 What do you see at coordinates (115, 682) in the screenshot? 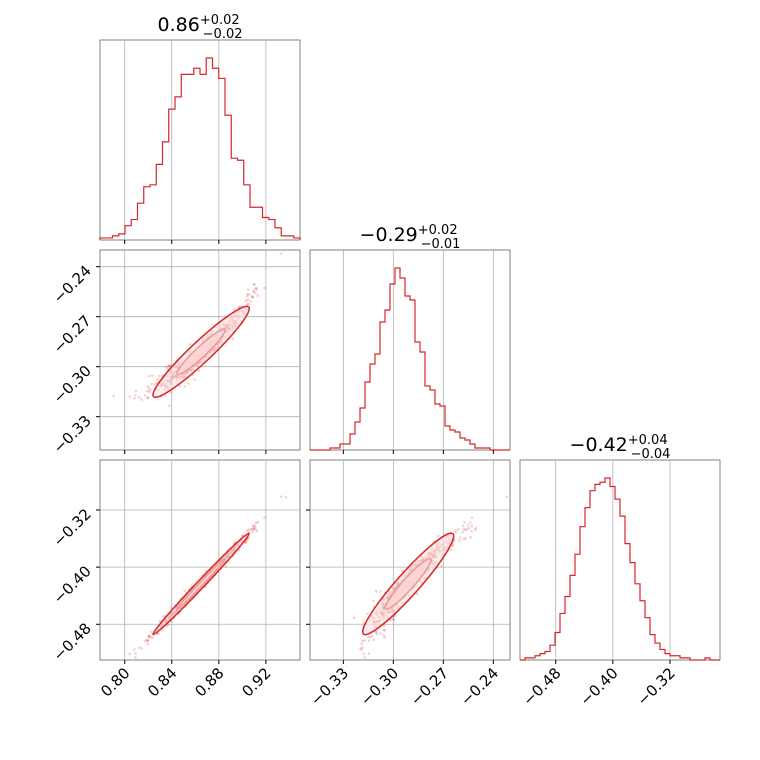
I see `tick-label-x: 0.80` at bounding box center [115, 682].